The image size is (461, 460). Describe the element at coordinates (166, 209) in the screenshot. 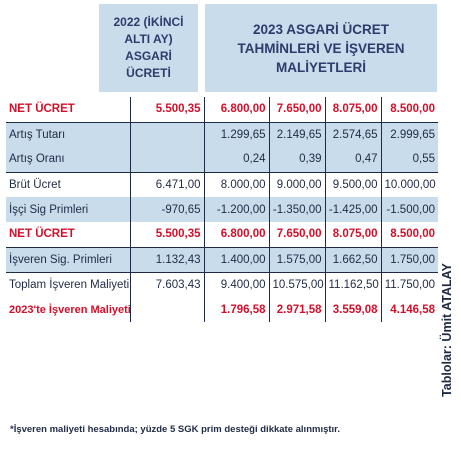

I see `cell-2022: -970,65` at that location.